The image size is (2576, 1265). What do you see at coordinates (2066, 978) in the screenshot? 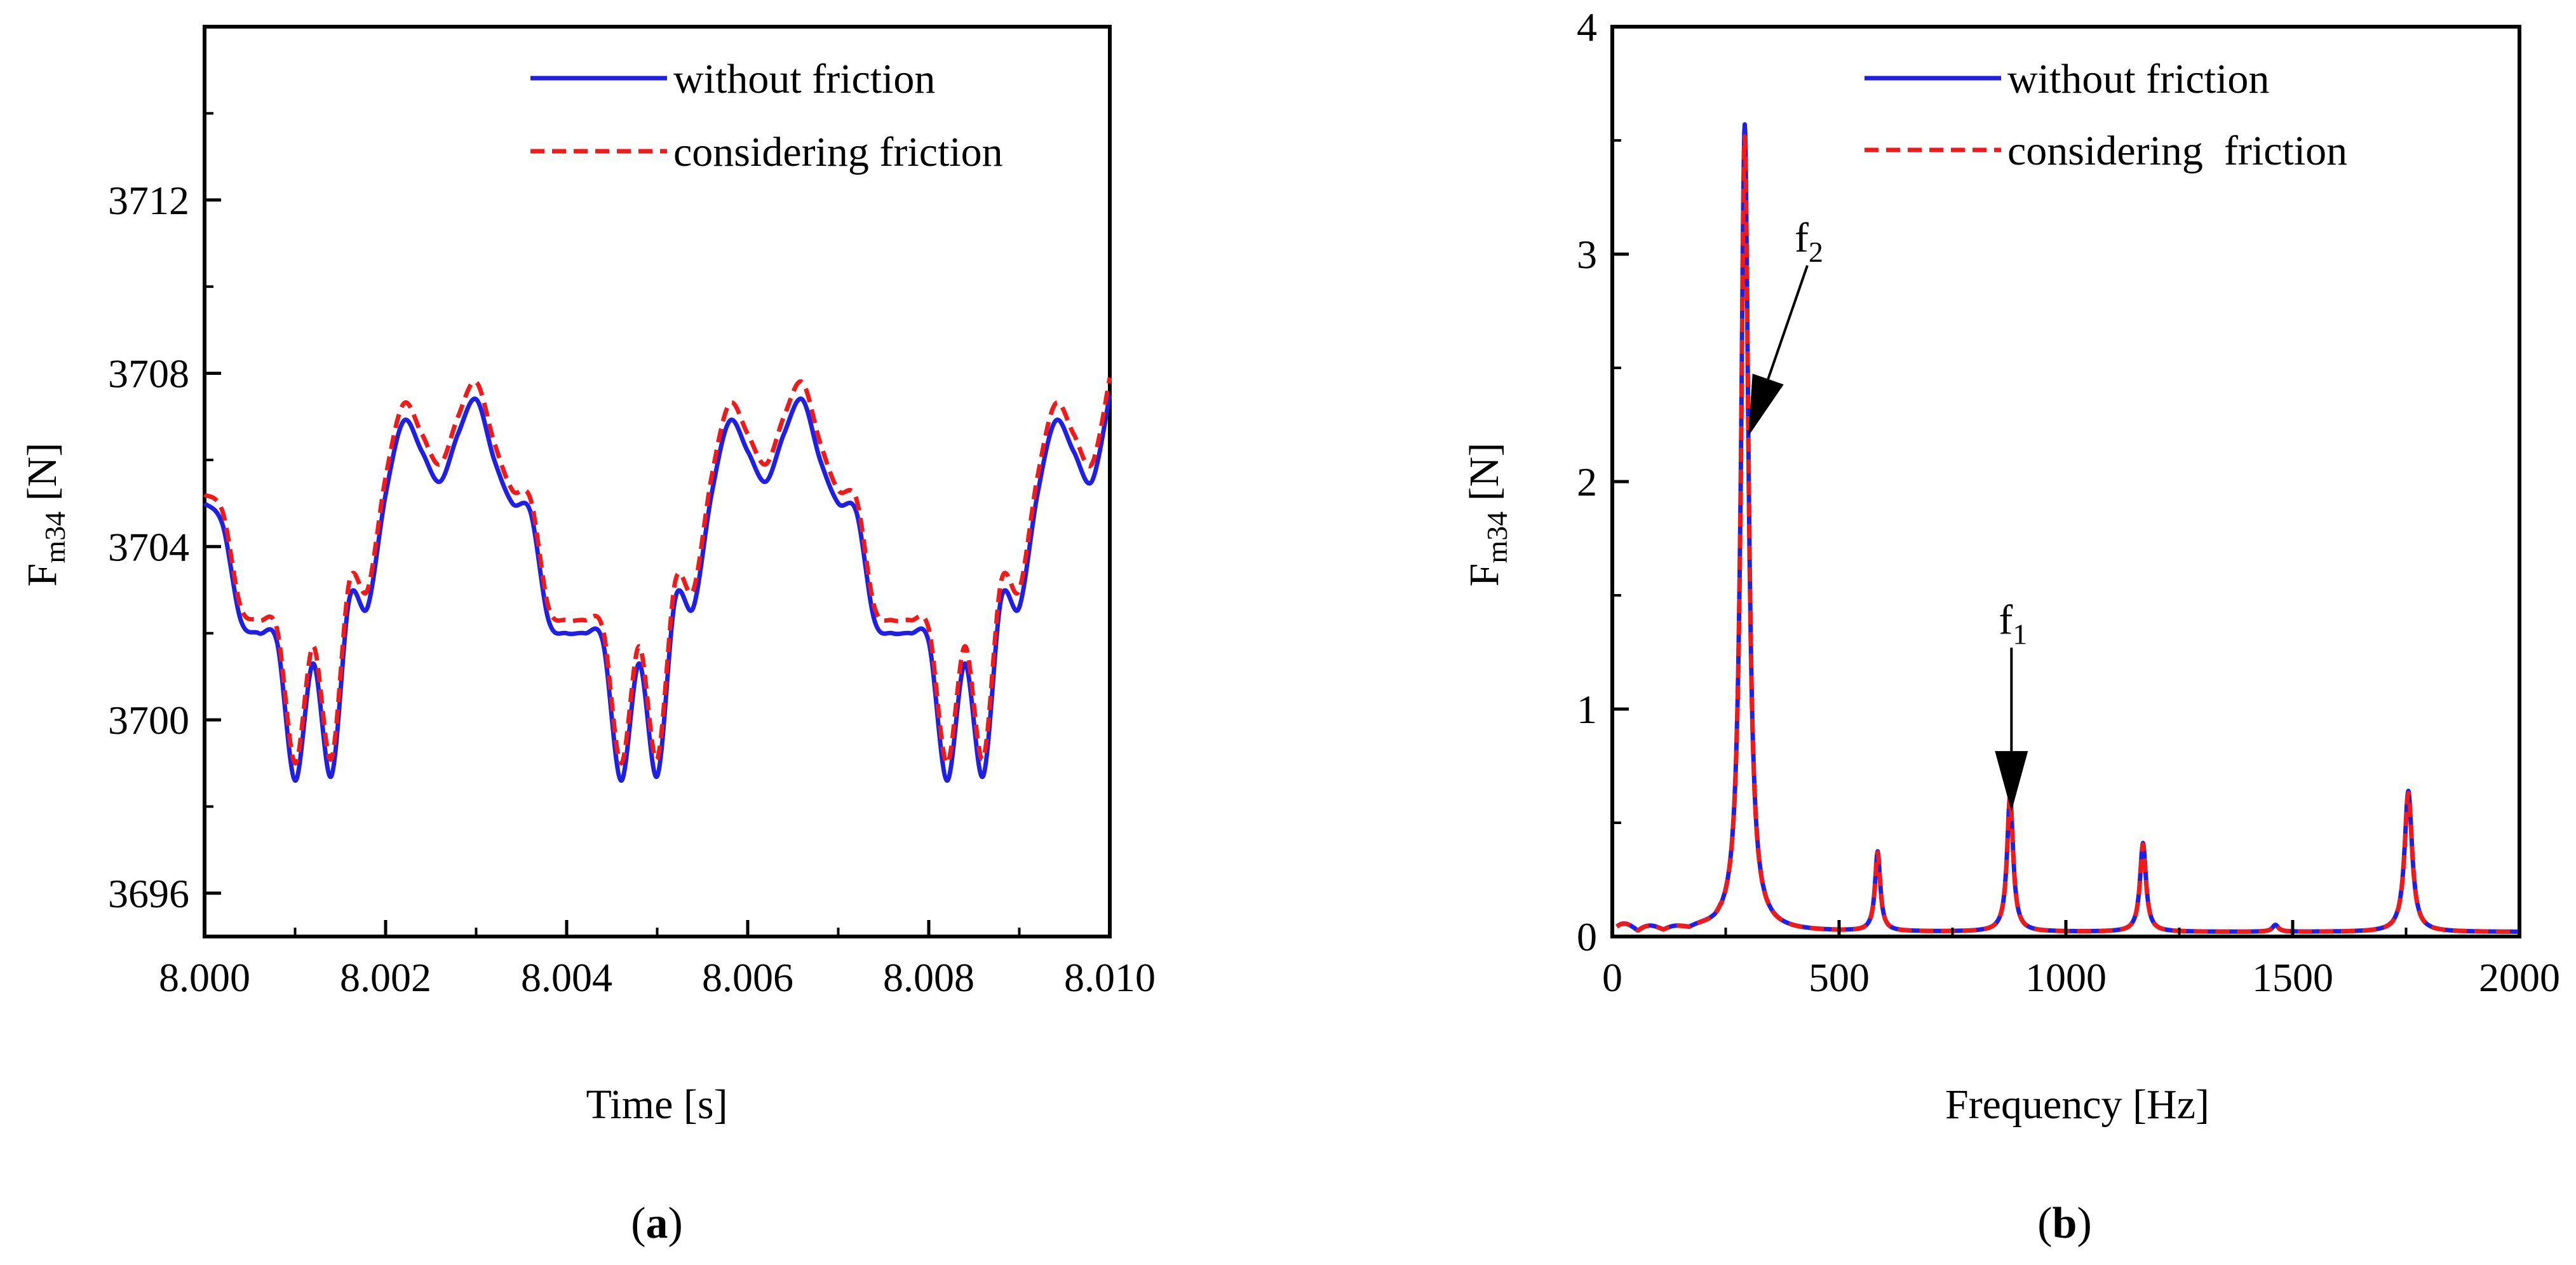
I see `panel-b-x-tick-label-2: 1000` at bounding box center [2066, 978].